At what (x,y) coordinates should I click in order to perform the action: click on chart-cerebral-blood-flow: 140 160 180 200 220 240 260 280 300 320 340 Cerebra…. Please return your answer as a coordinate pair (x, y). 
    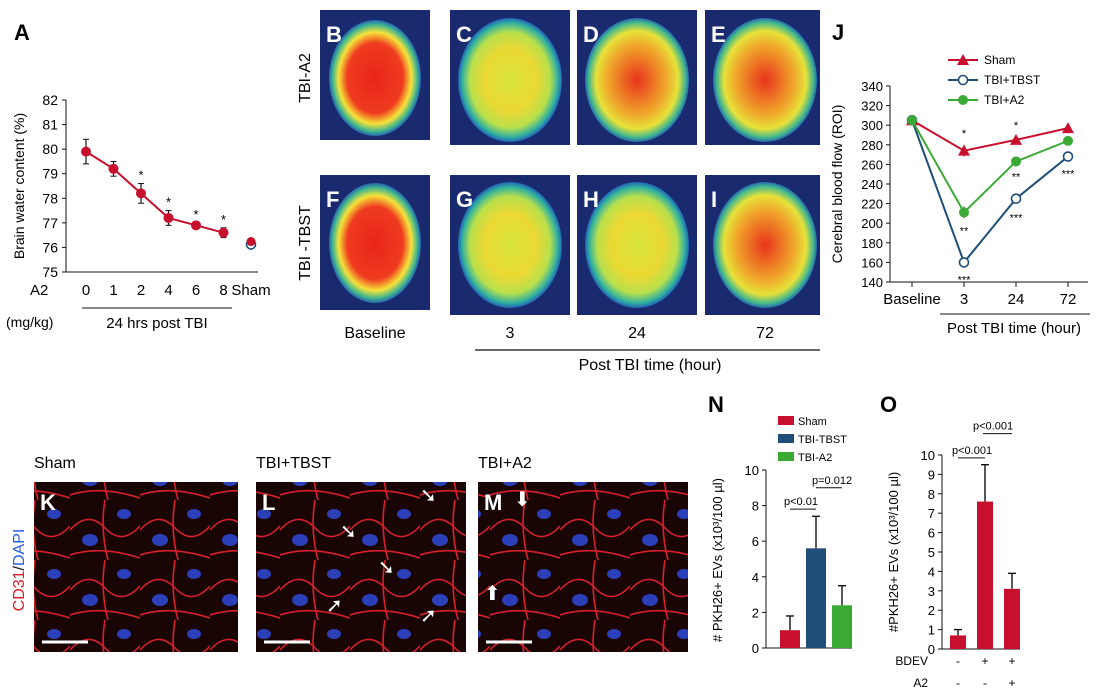
    Looking at the image, I should click on (959, 195).